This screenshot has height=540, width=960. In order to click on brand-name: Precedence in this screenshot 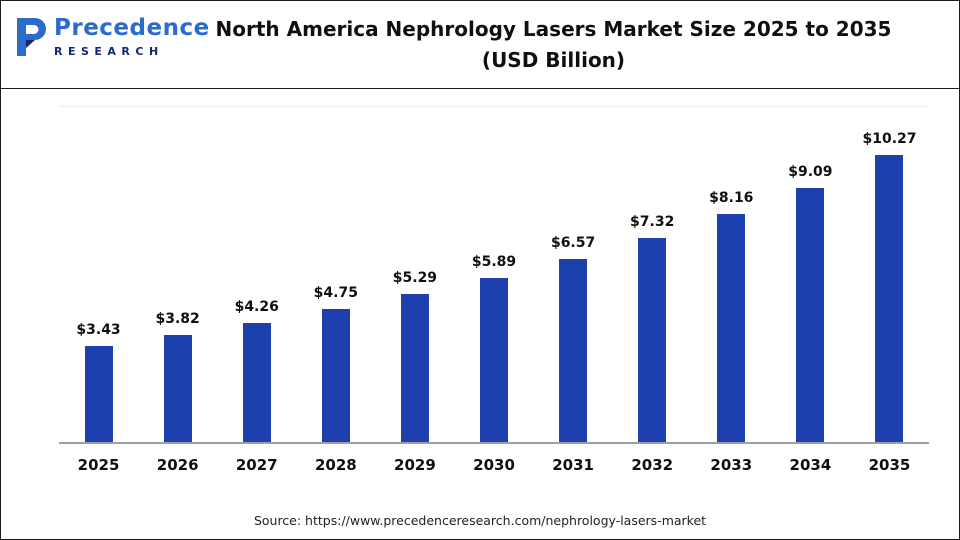, I will do `click(132, 28)`.